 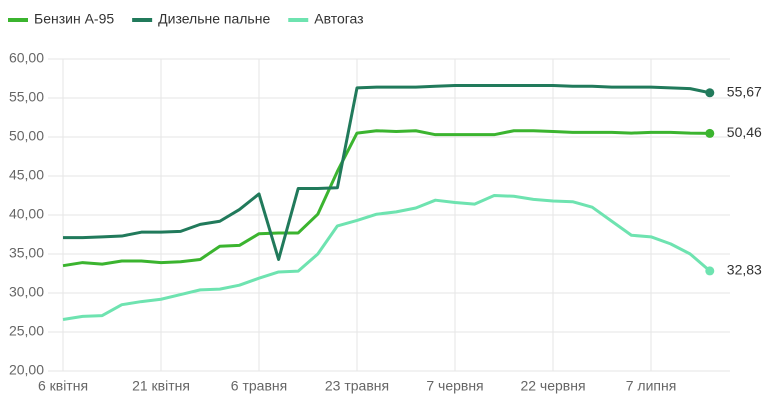 I want to click on x-tick-label: 22 червня, so click(x=552, y=386).